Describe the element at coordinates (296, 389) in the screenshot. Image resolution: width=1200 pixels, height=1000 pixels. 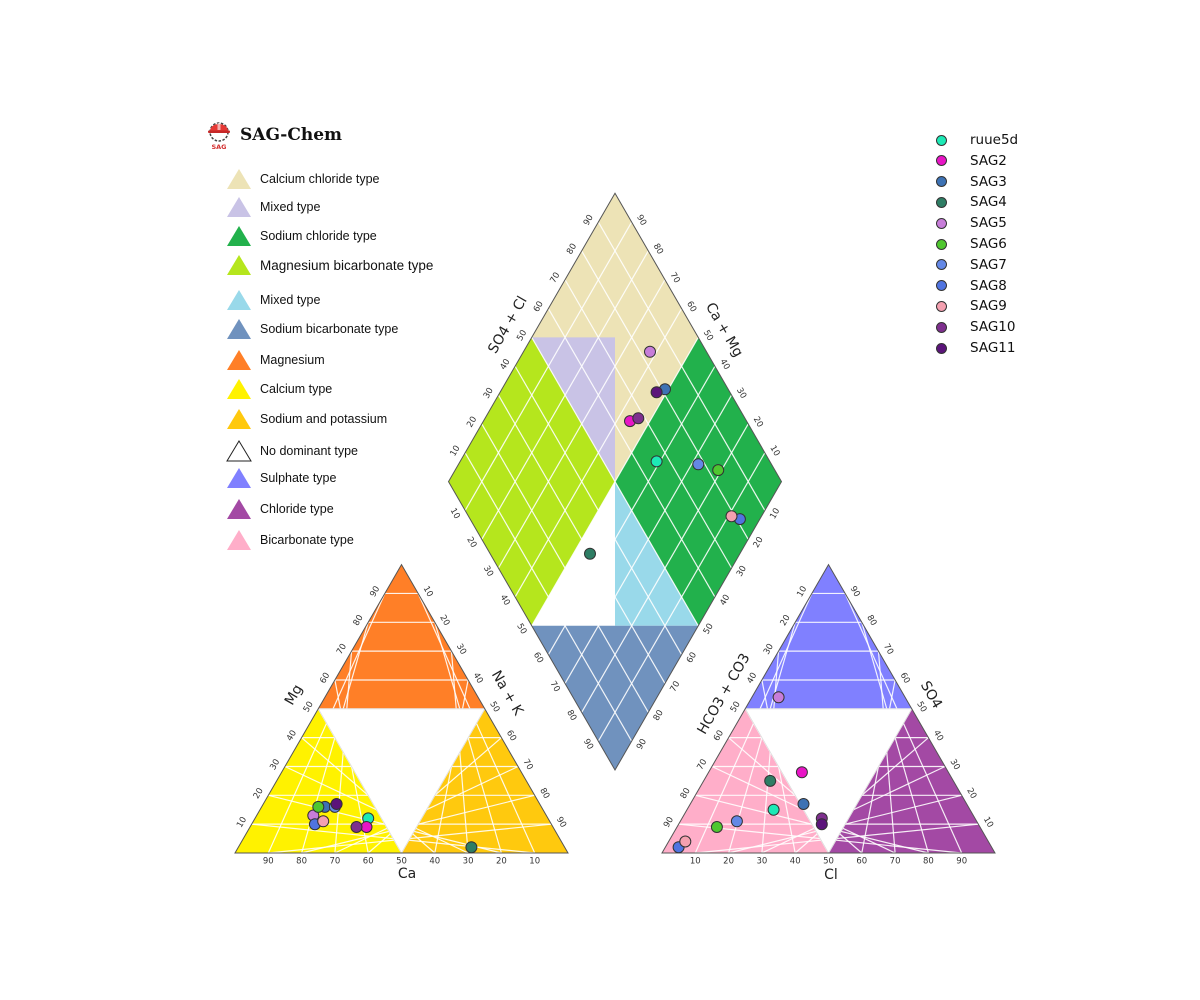
I see `type-legend-label: Calcium type` at that location.